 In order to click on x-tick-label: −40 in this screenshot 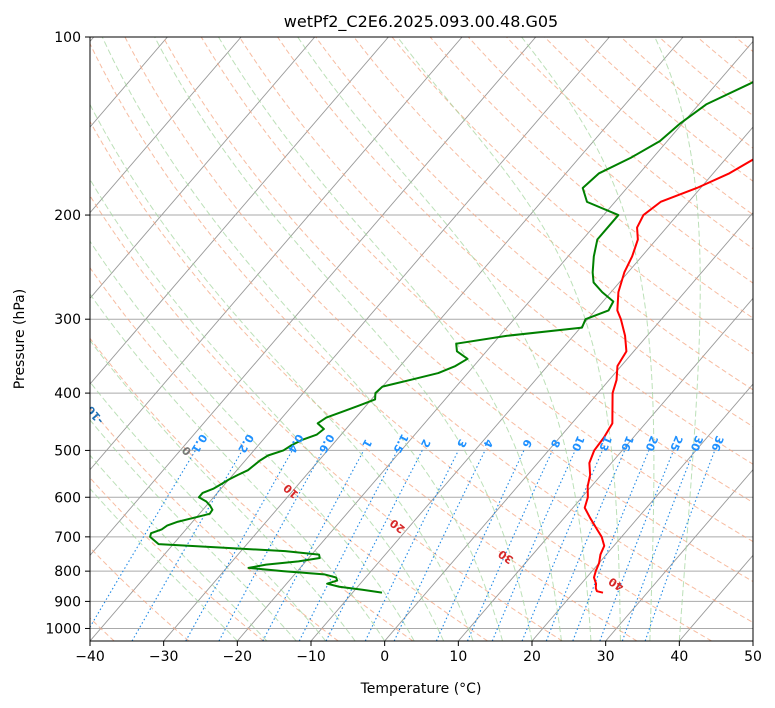, I will do `click(90, 657)`.